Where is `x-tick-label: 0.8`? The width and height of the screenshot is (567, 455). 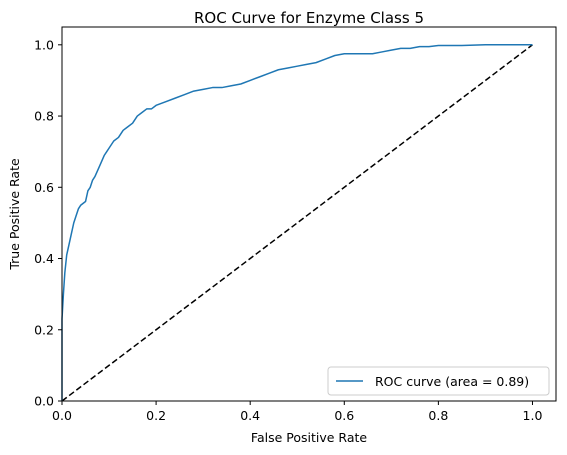 x-tick-label: 0.8 is located at coordinates (438, 415).